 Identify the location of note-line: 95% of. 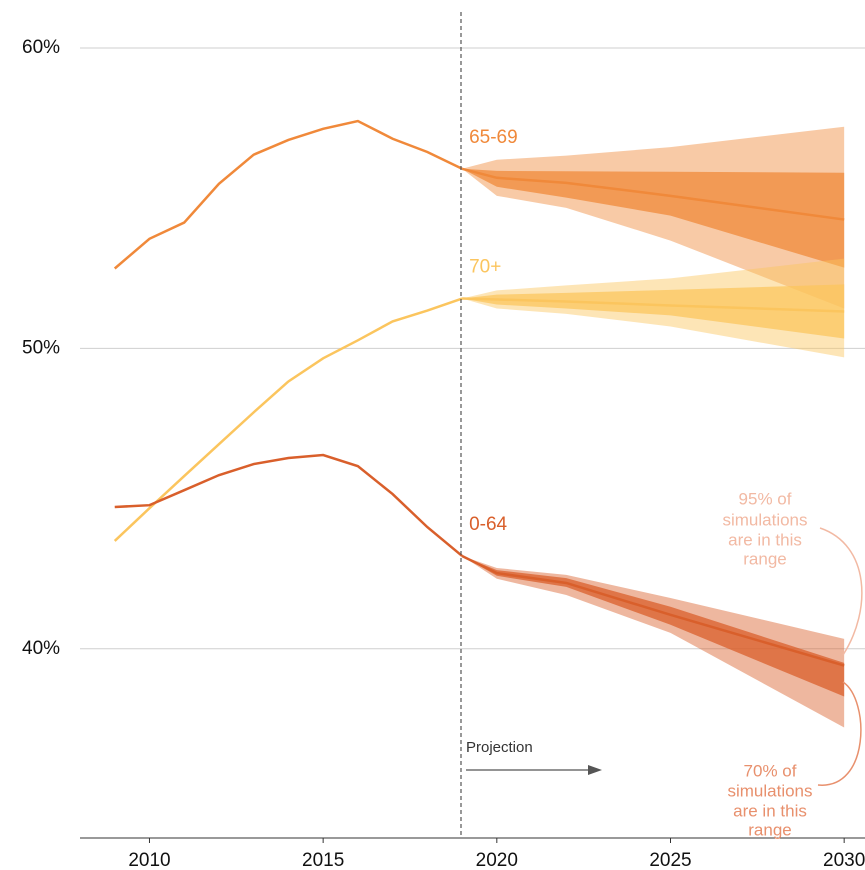
(765, 498).